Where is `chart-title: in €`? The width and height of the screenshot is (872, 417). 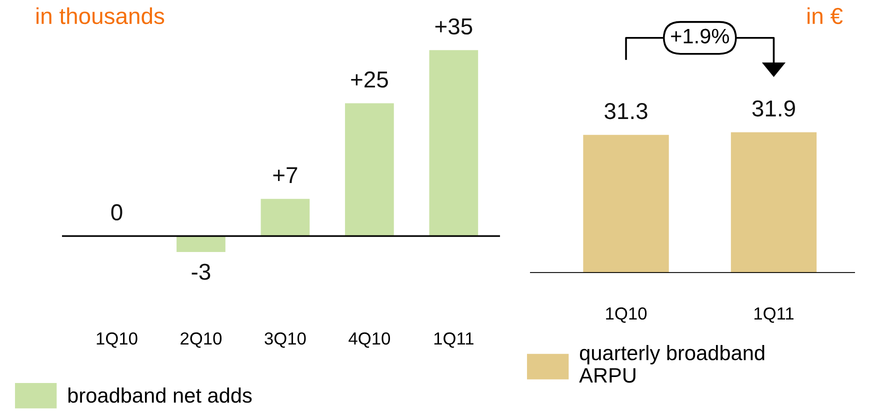
chart-title: in € is located at coordinates (825, 15).